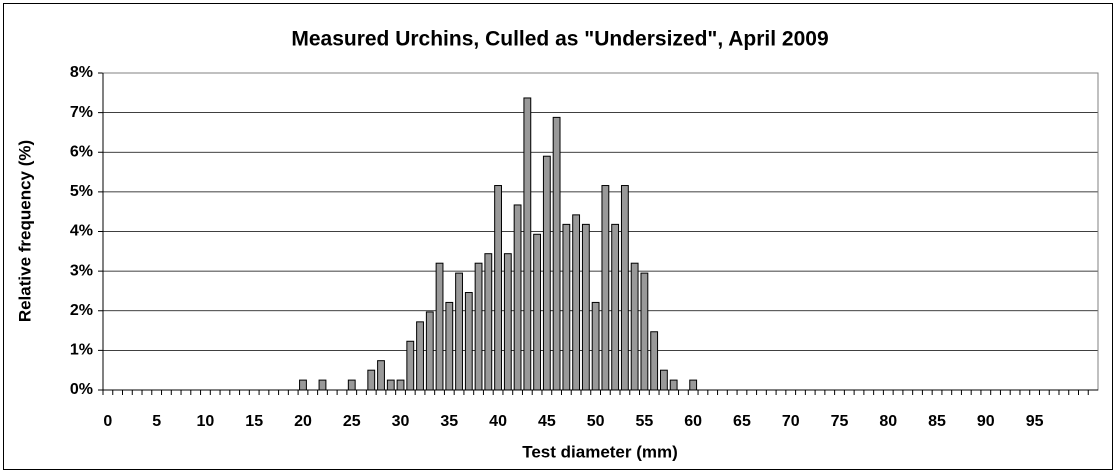 The height and width of the screenshot is (473, 1116). I want to click on x-axis-label: Test diameter (mm), so click(600, 451).